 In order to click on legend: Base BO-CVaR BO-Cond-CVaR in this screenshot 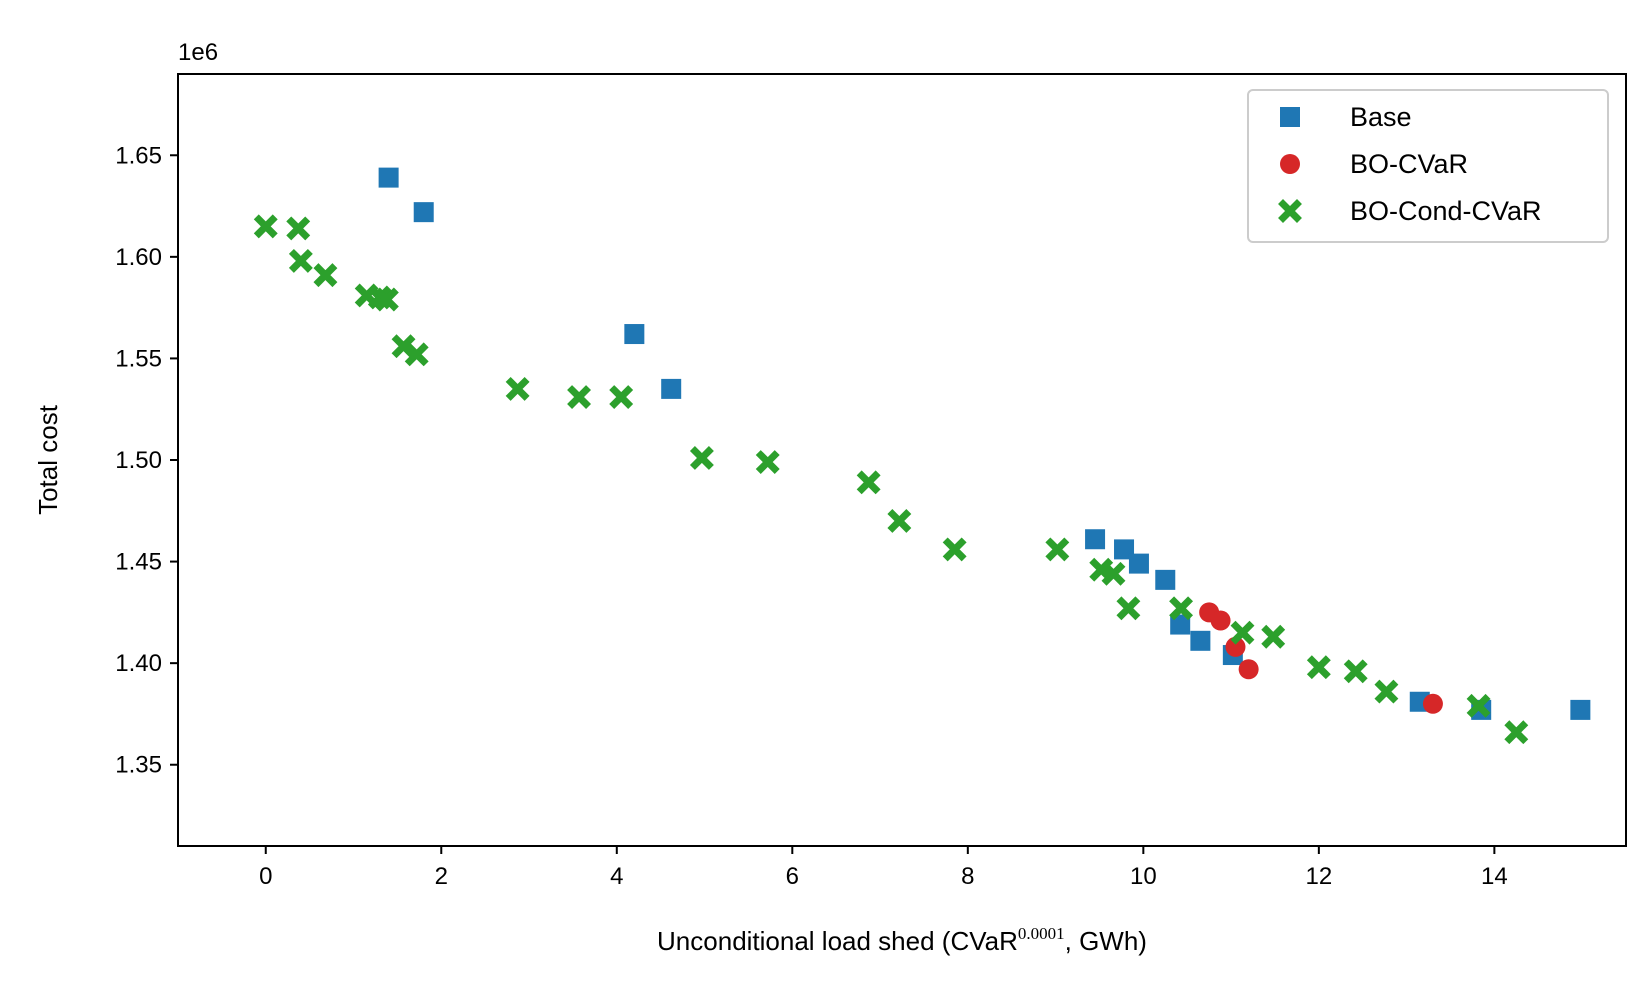, I will do `click(1428, 166)`.